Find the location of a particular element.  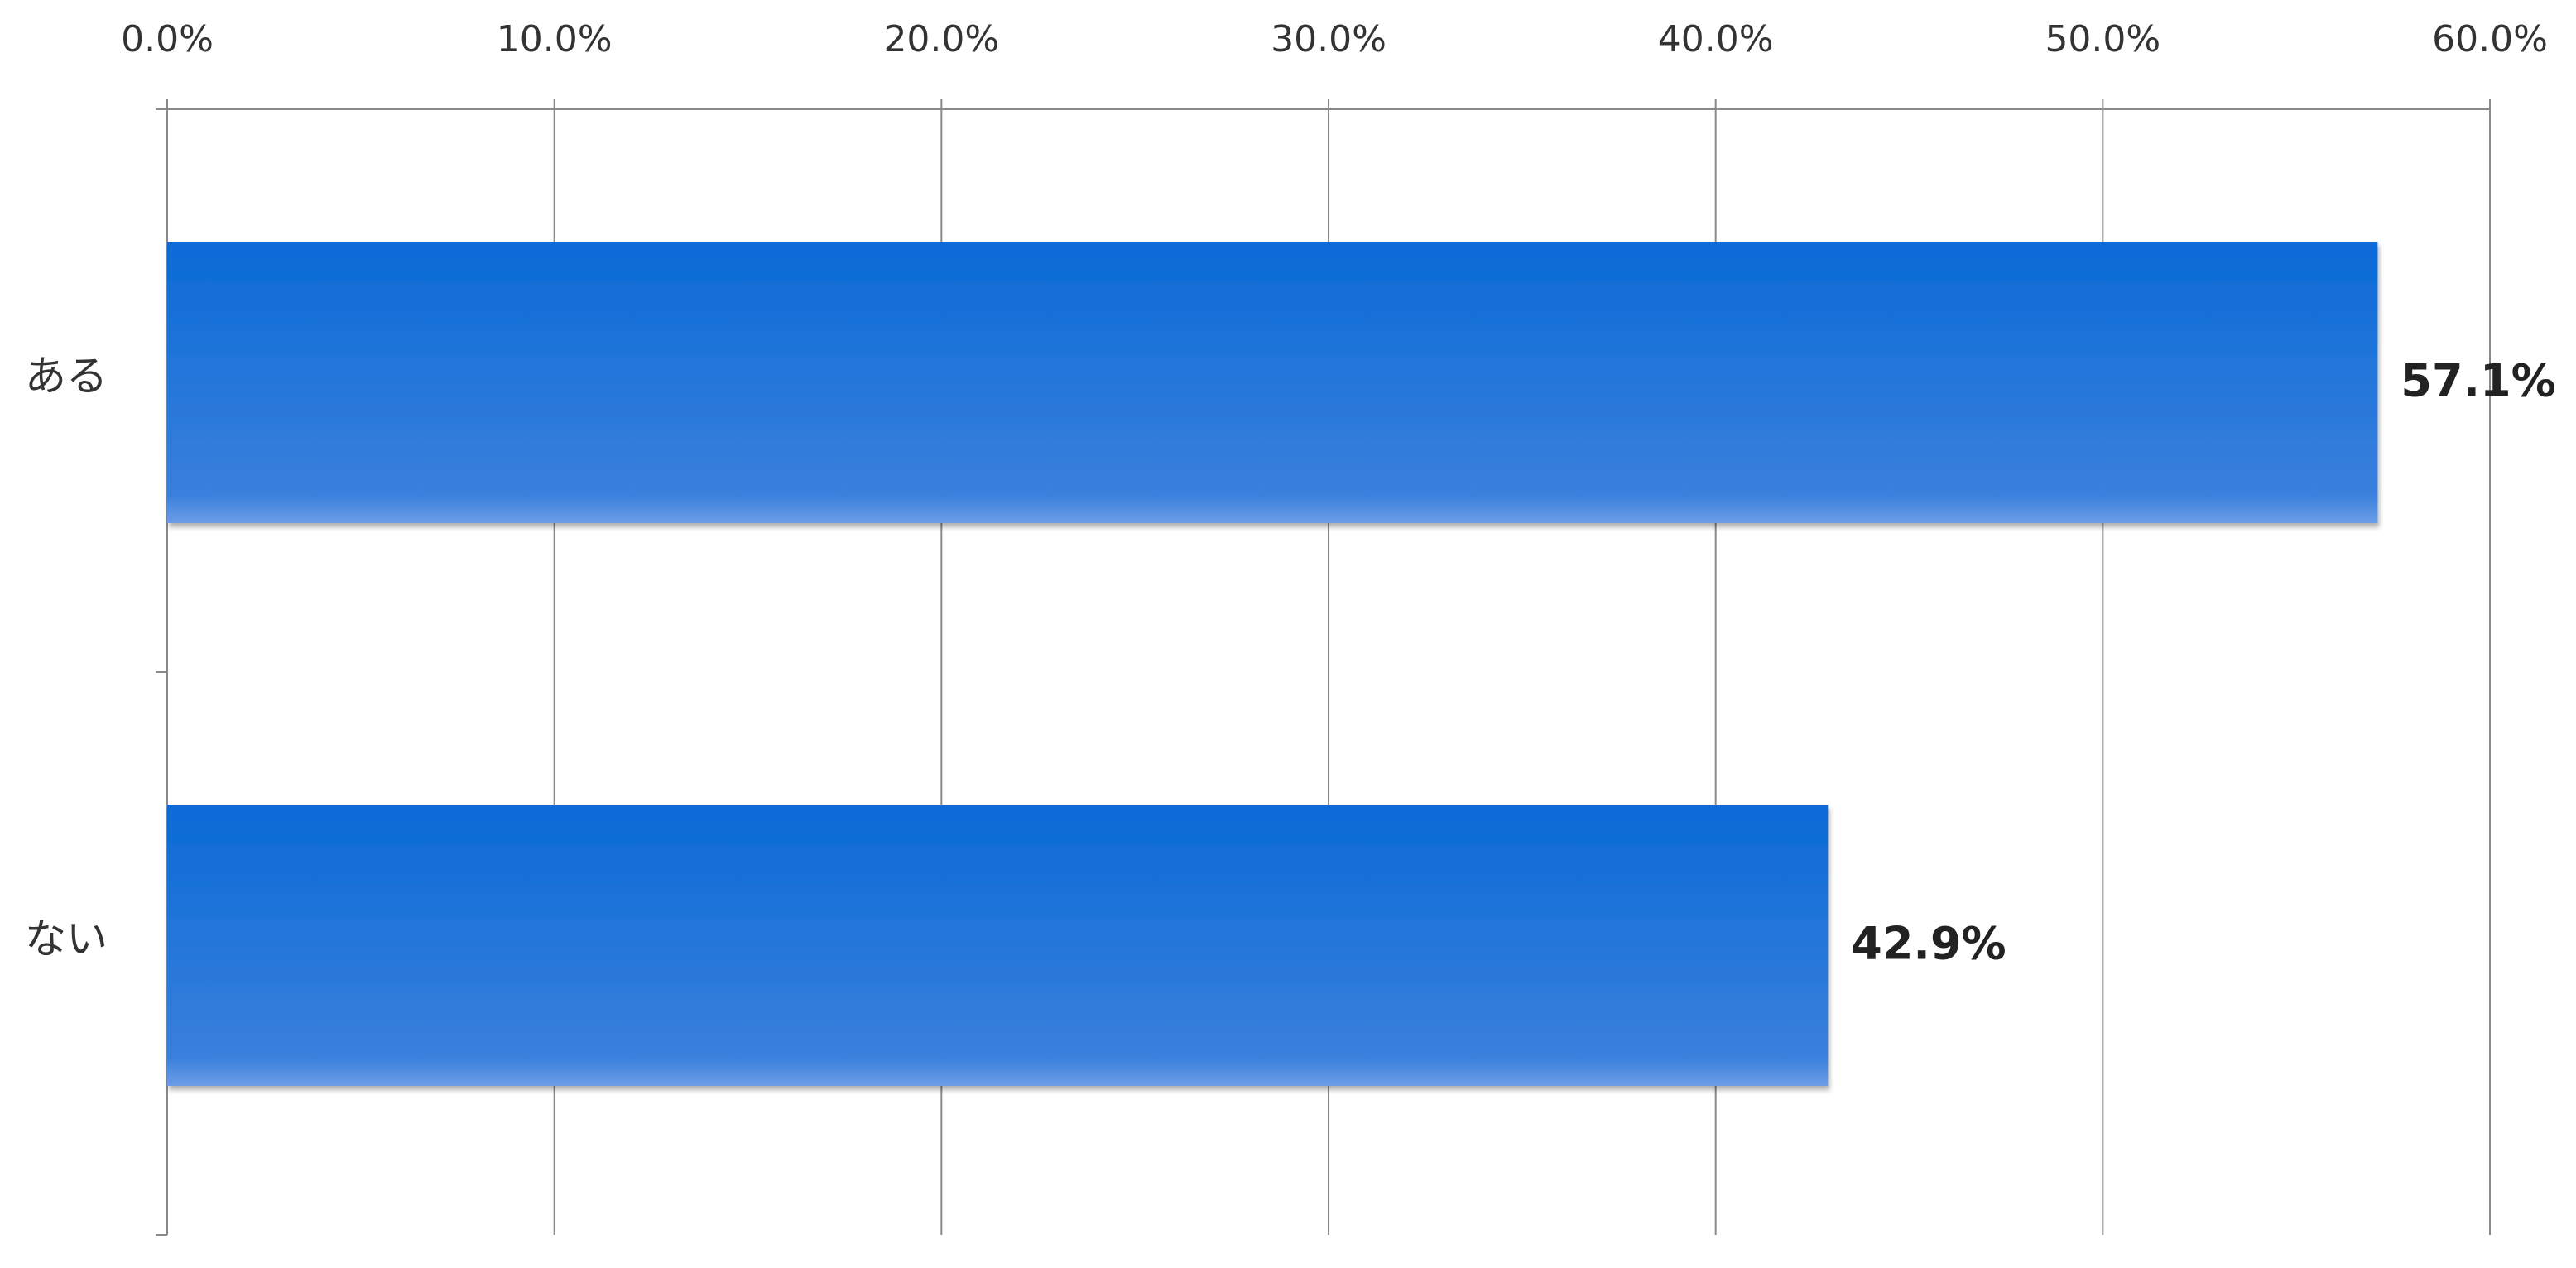

x-tick-label: 60.0% is located at coordinates (2490, 39).